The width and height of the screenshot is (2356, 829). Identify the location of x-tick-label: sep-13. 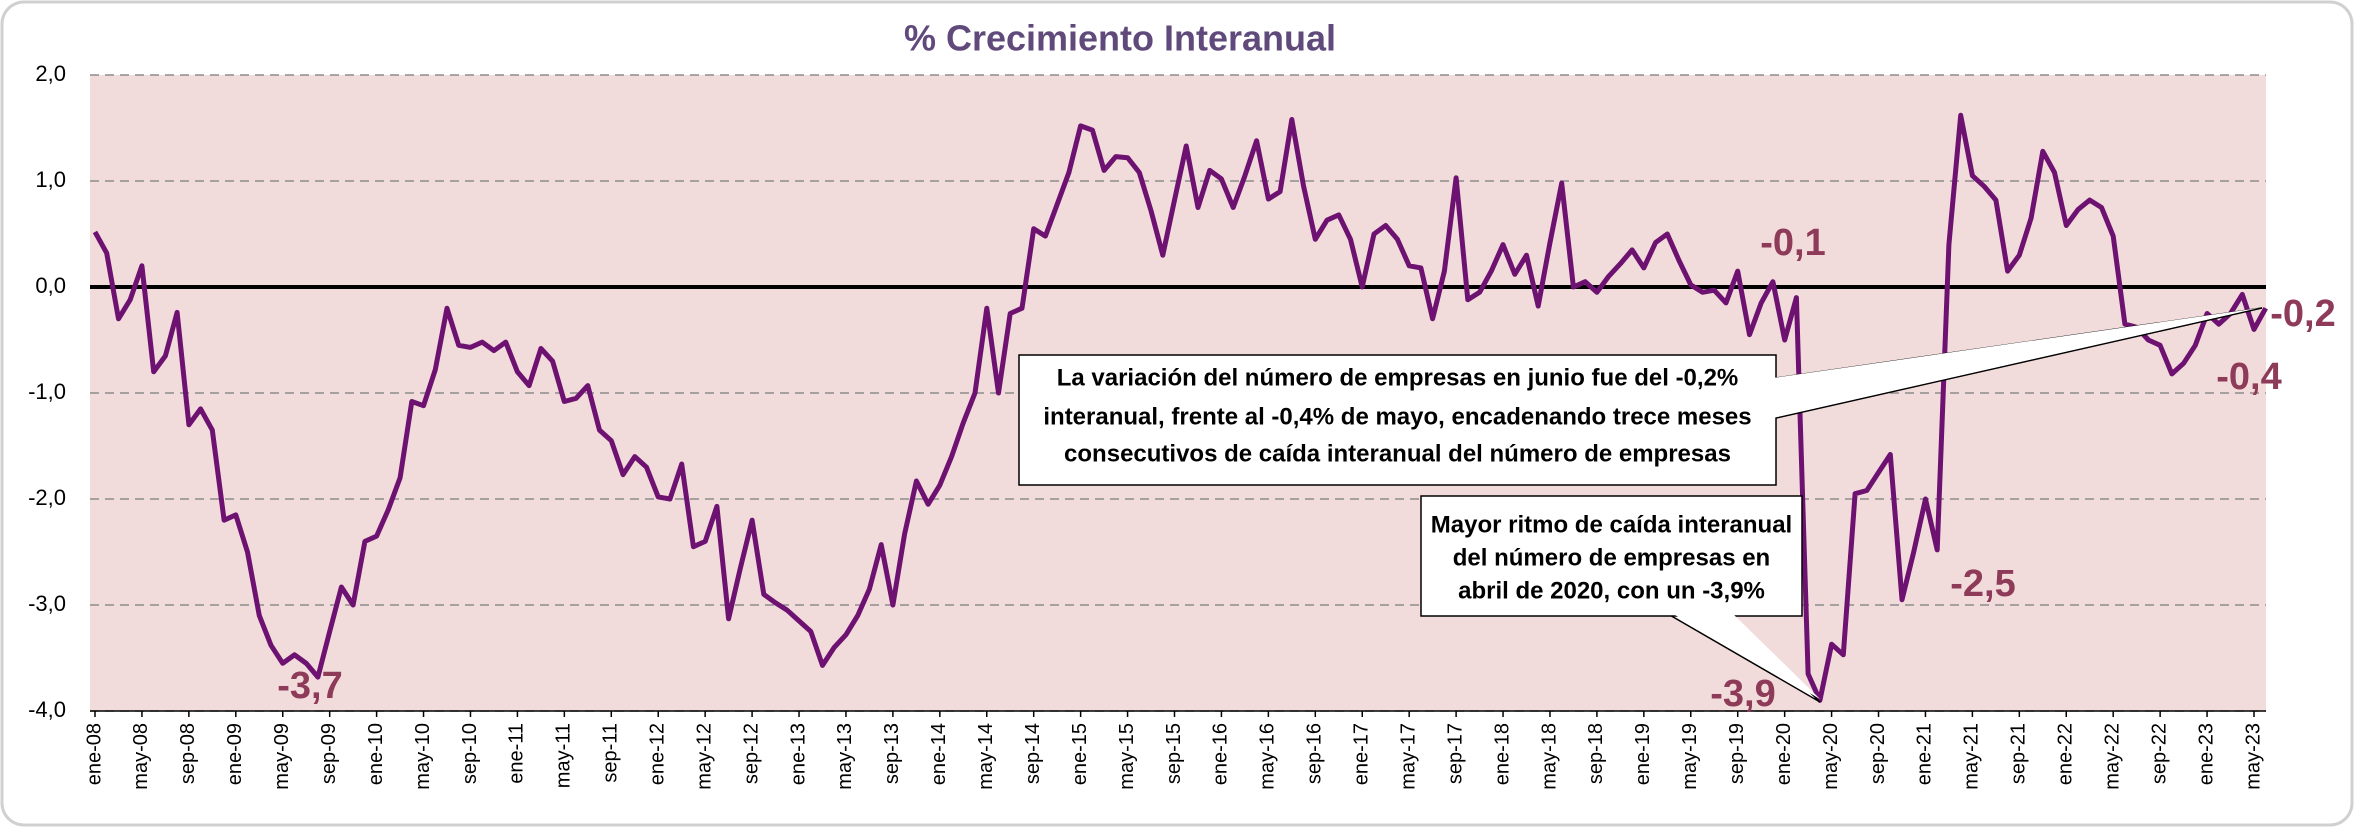
(892, 753).